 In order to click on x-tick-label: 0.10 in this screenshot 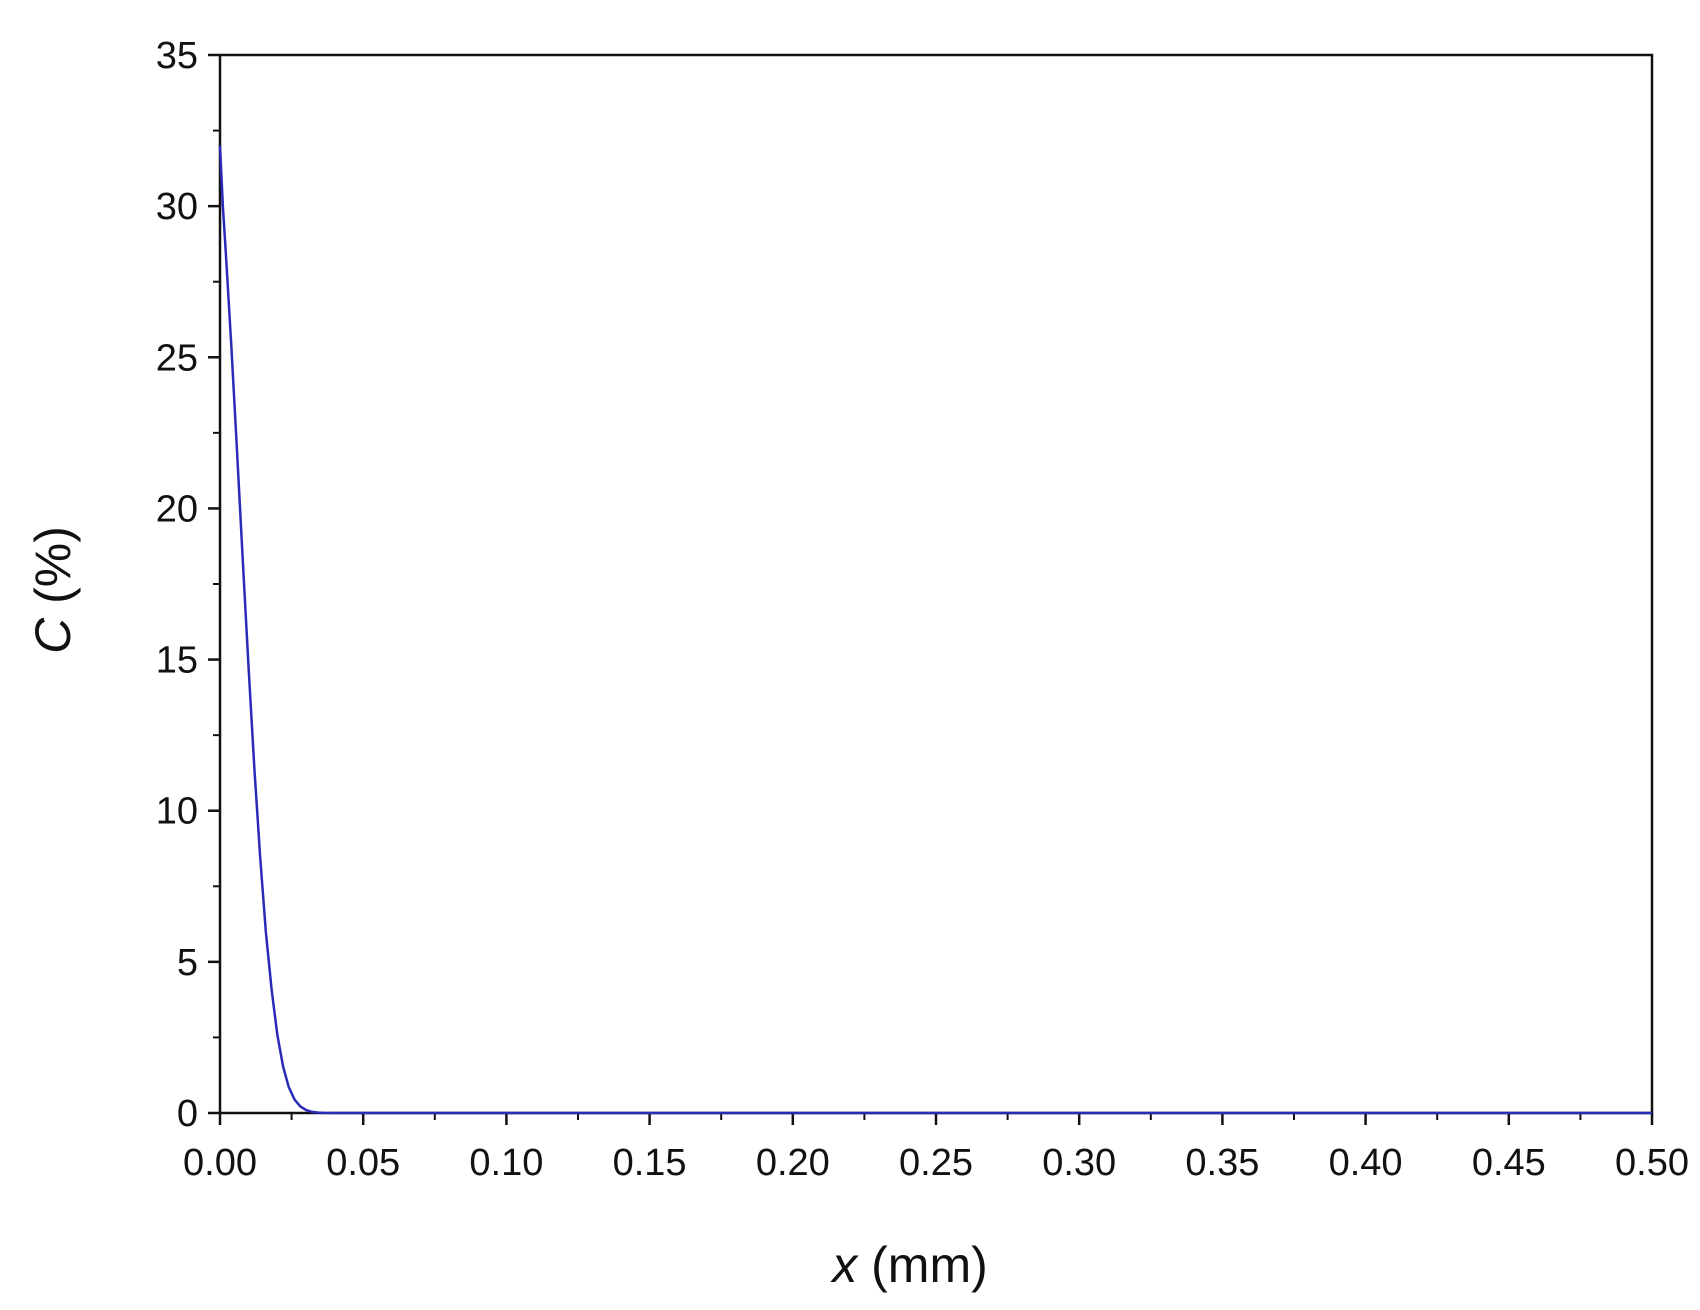, I will do `click(506, 1163)`.